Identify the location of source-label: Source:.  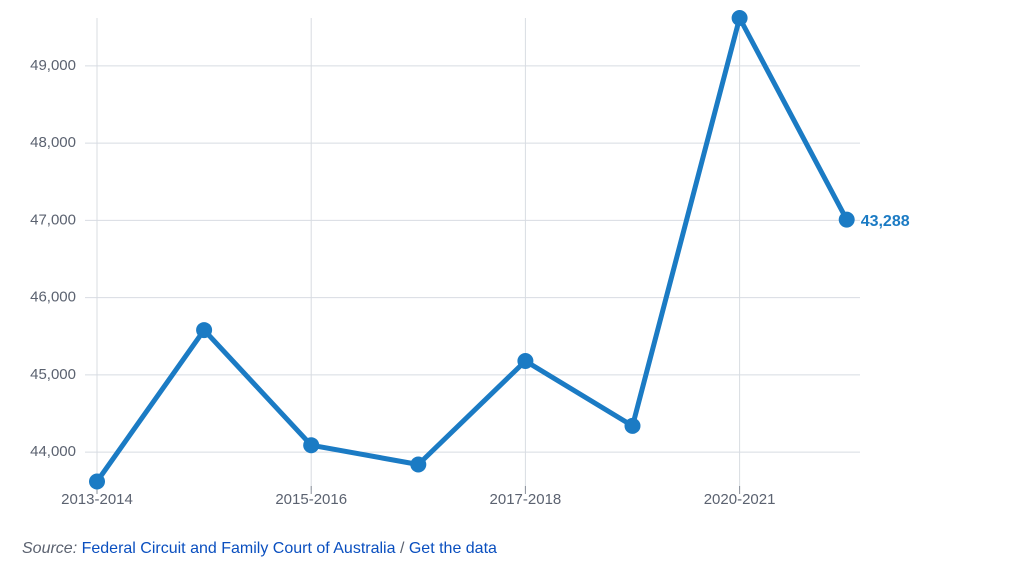
(50, 548).